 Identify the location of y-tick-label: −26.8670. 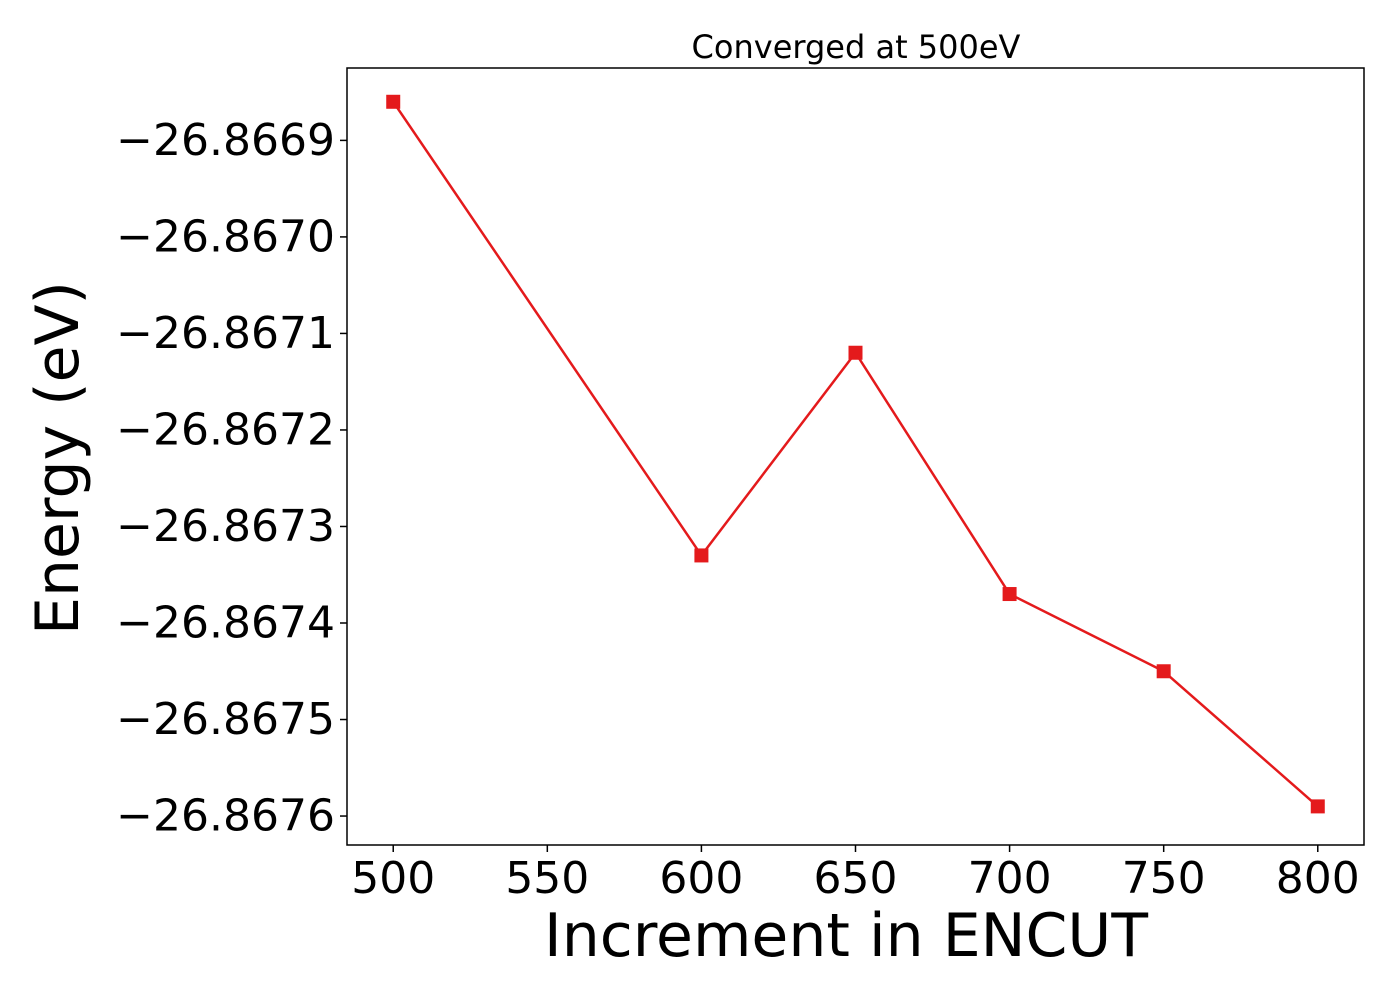
(225, 236).